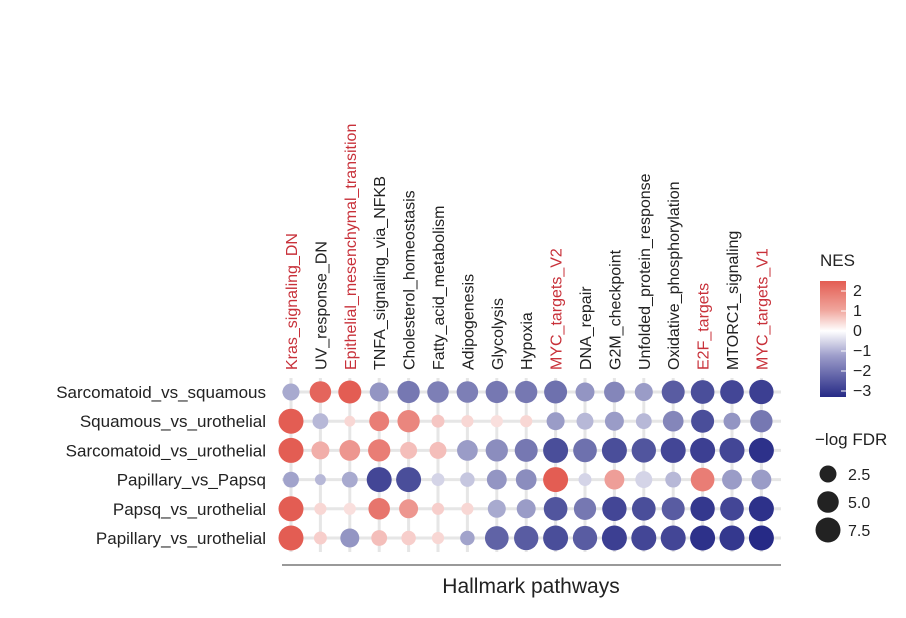  Describe the element at coordinates (189, 509) in the screenshot. I see `row-label: Papsq_vs_urothelial` at that location.